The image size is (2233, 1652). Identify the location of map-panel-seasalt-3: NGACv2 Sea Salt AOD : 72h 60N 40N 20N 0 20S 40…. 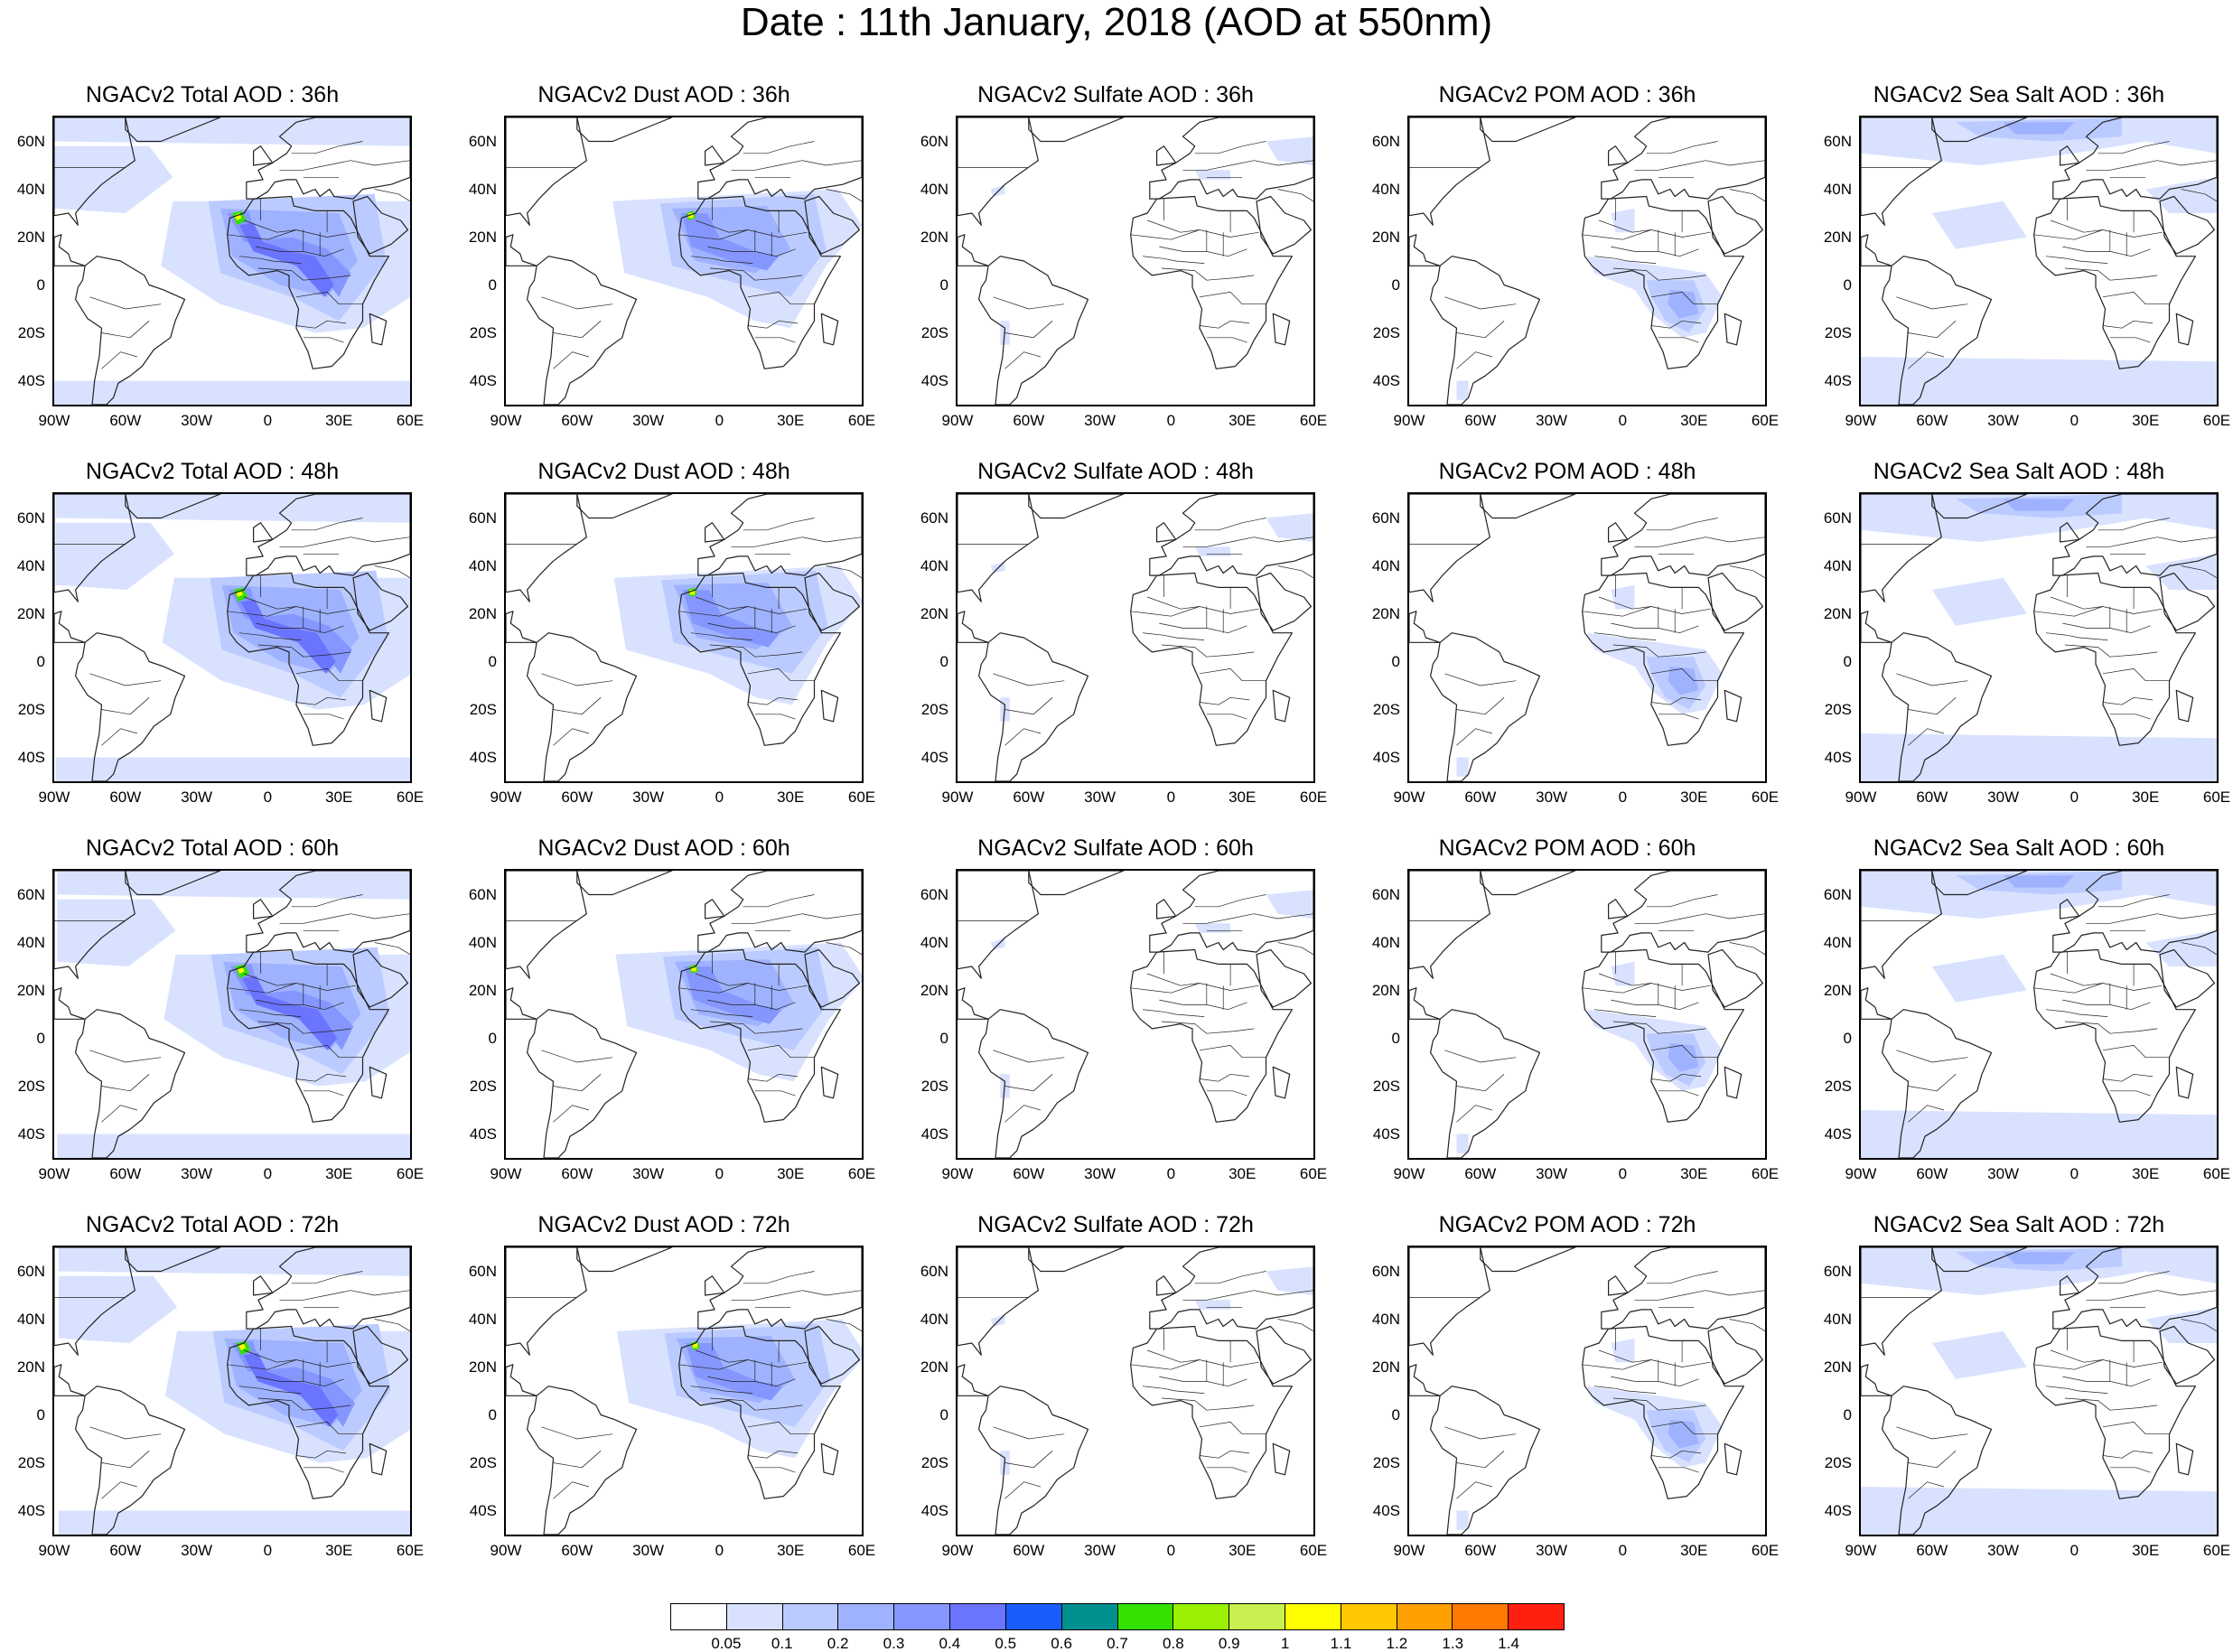
(2019, 1385).